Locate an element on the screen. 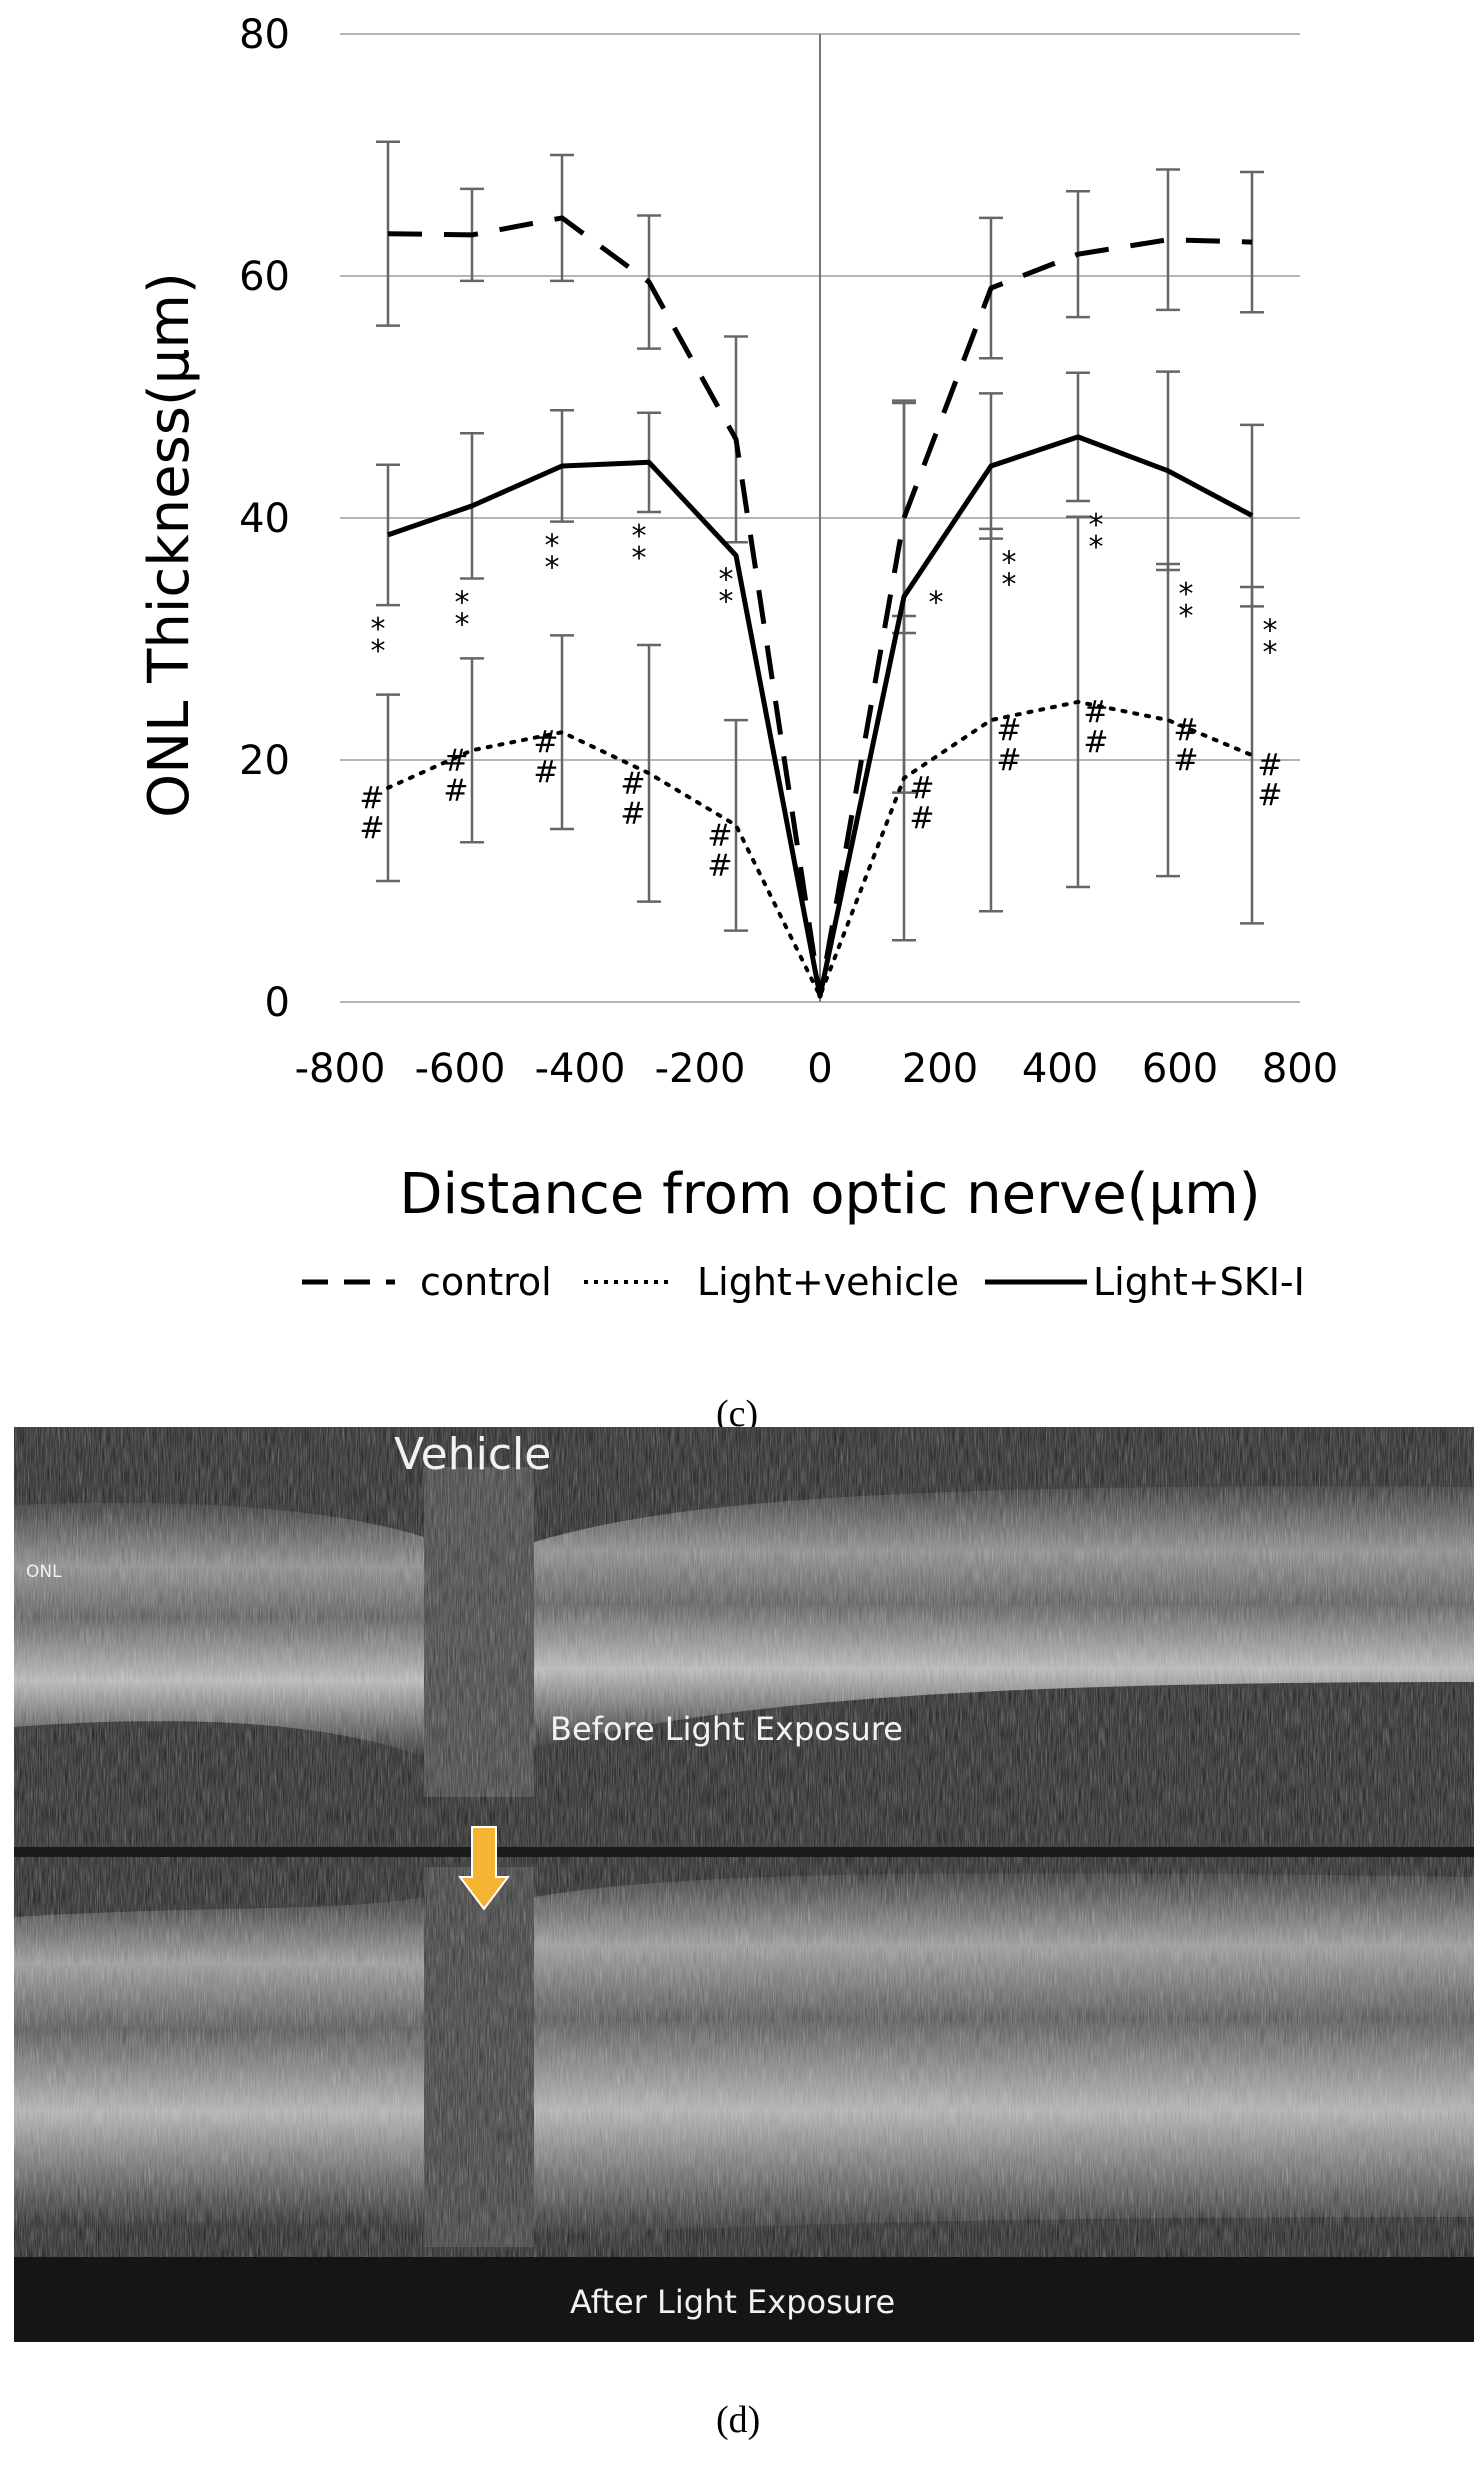 This screenshot has width=1481, height=2477. star-mark-2-0: * is located at coordinates (552, 546).